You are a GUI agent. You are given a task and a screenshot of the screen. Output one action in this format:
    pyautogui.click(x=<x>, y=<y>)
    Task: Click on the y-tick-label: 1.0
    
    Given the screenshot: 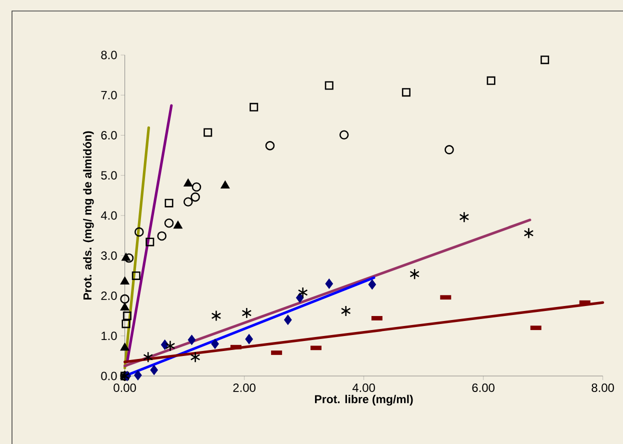 What is the action you would take?
    pyautogui.click(x=109, y=336)
    